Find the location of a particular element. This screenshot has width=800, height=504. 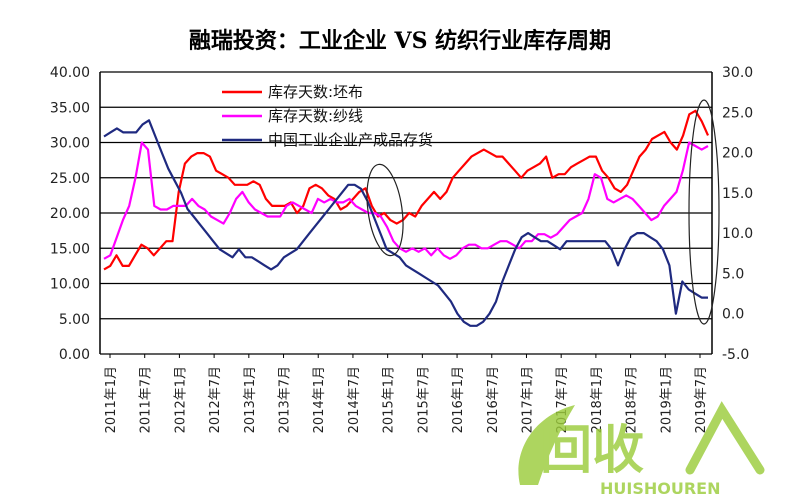

right-tick-label: 20.0 is located at coordinates (737, 154).